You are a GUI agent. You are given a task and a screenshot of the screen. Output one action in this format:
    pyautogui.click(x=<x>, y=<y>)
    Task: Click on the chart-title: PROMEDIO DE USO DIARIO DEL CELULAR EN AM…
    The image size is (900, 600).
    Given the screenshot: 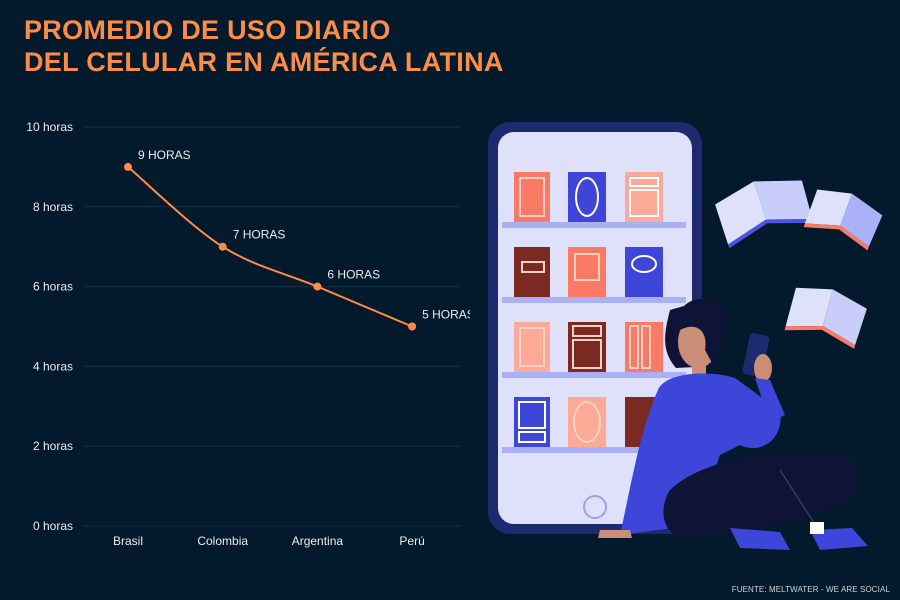 What is the action you would take?
    pyautogui.click(x=264, y=46)
    